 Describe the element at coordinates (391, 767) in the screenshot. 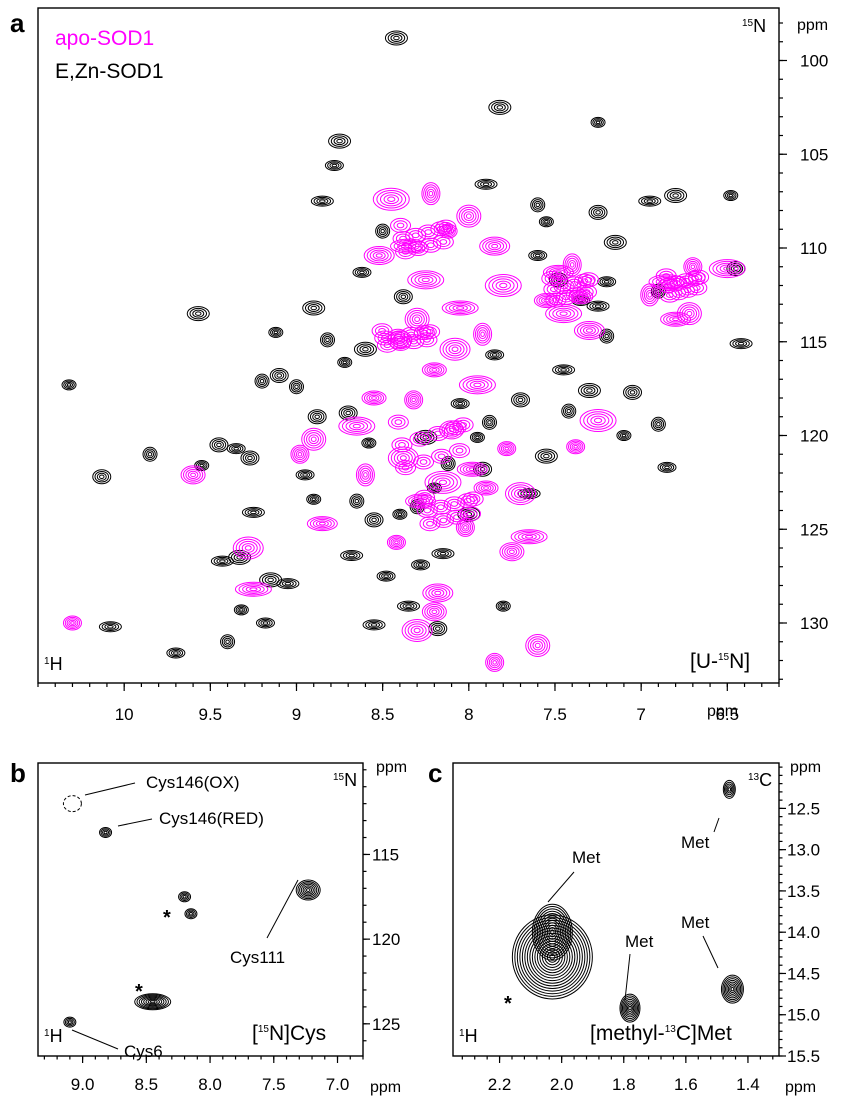

I see `panel-b-y-unit: ppm` at that location.